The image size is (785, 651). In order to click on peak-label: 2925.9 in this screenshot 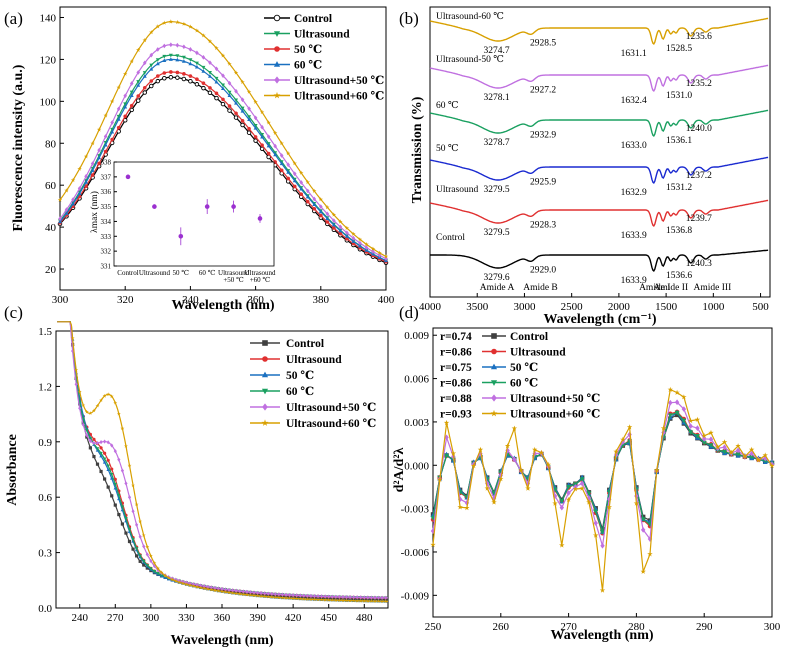, I will do `click(543, 182)`.